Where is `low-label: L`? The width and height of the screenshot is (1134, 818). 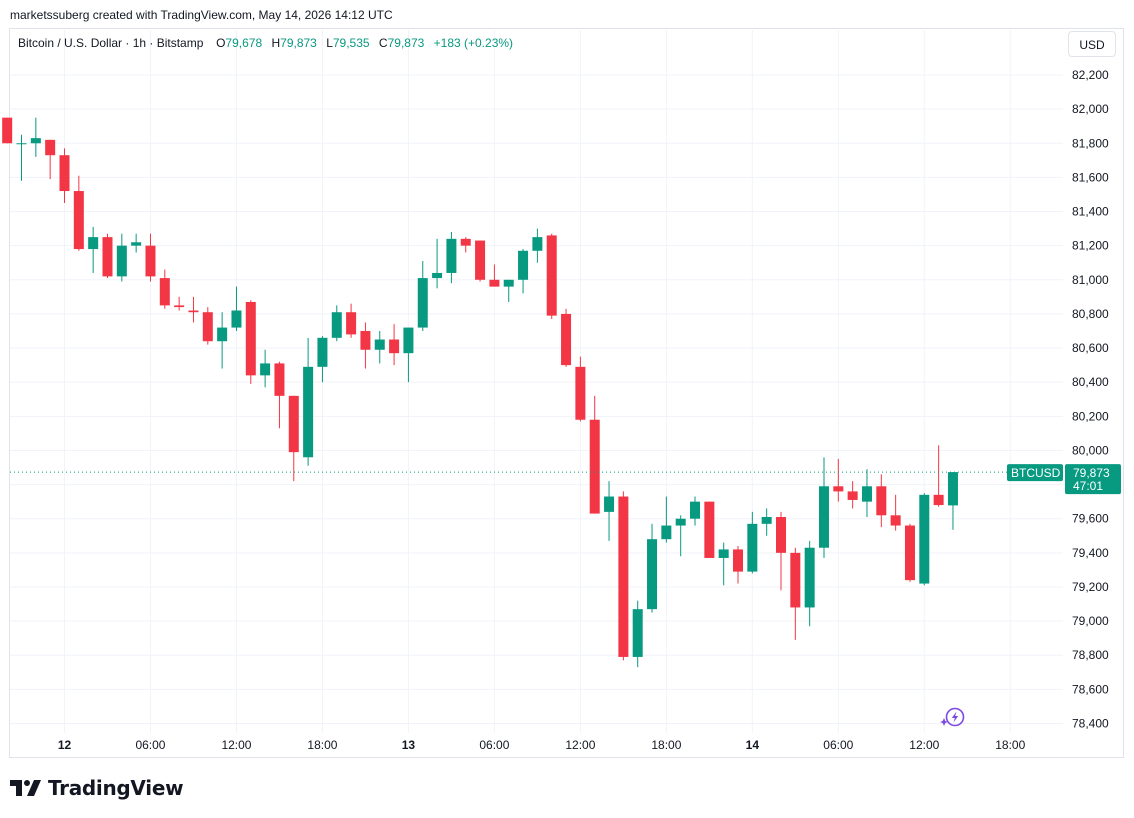 low-label: L is located at coordinates (329, 43).